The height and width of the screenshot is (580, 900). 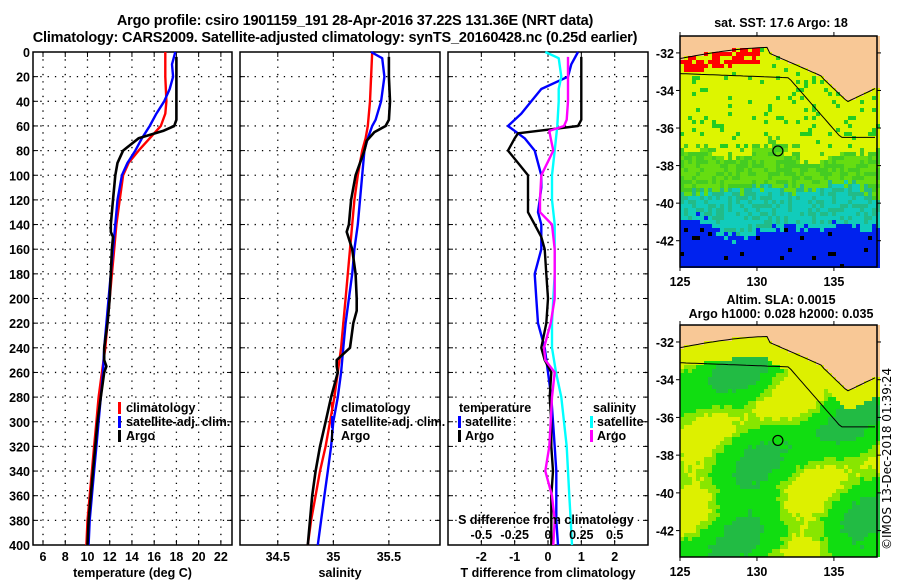 What do you see at coordinates (19, 373) in the screenshot?
I see `y-tick-label: 260` at bounding box center [19, 373].